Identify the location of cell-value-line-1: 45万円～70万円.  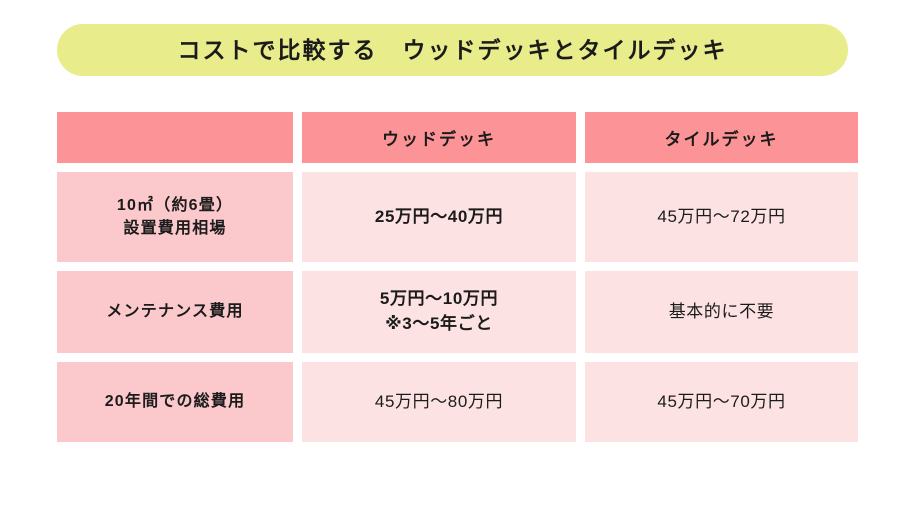
(721, 401).